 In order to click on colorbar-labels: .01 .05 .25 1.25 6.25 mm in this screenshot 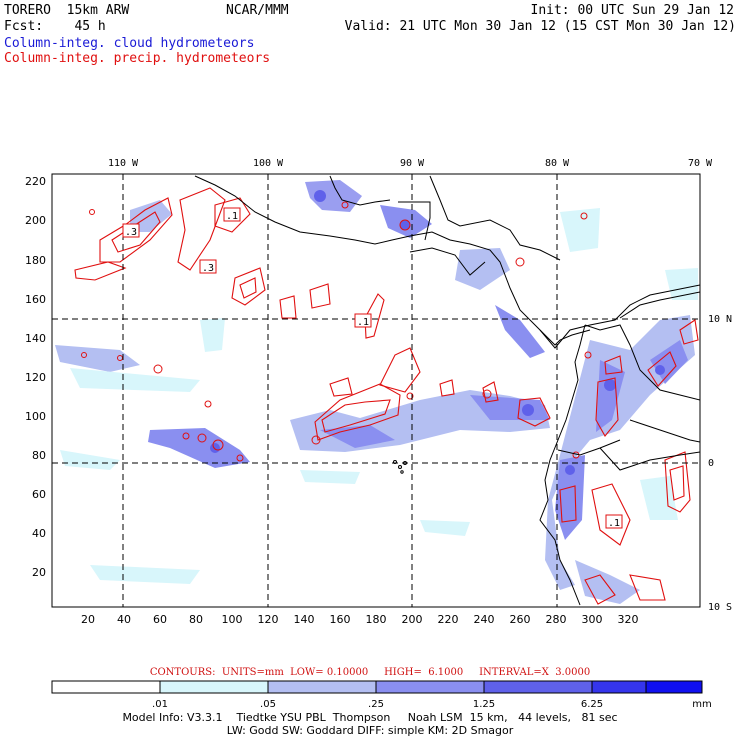, I will do `click(432, 704)`.